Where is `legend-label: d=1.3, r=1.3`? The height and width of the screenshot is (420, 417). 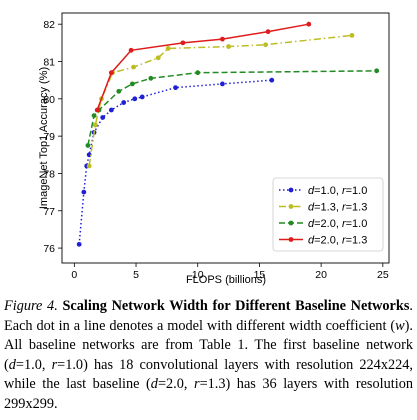
legend-label: d=1.3, r=1.3 is located at coordinates (337, 208).